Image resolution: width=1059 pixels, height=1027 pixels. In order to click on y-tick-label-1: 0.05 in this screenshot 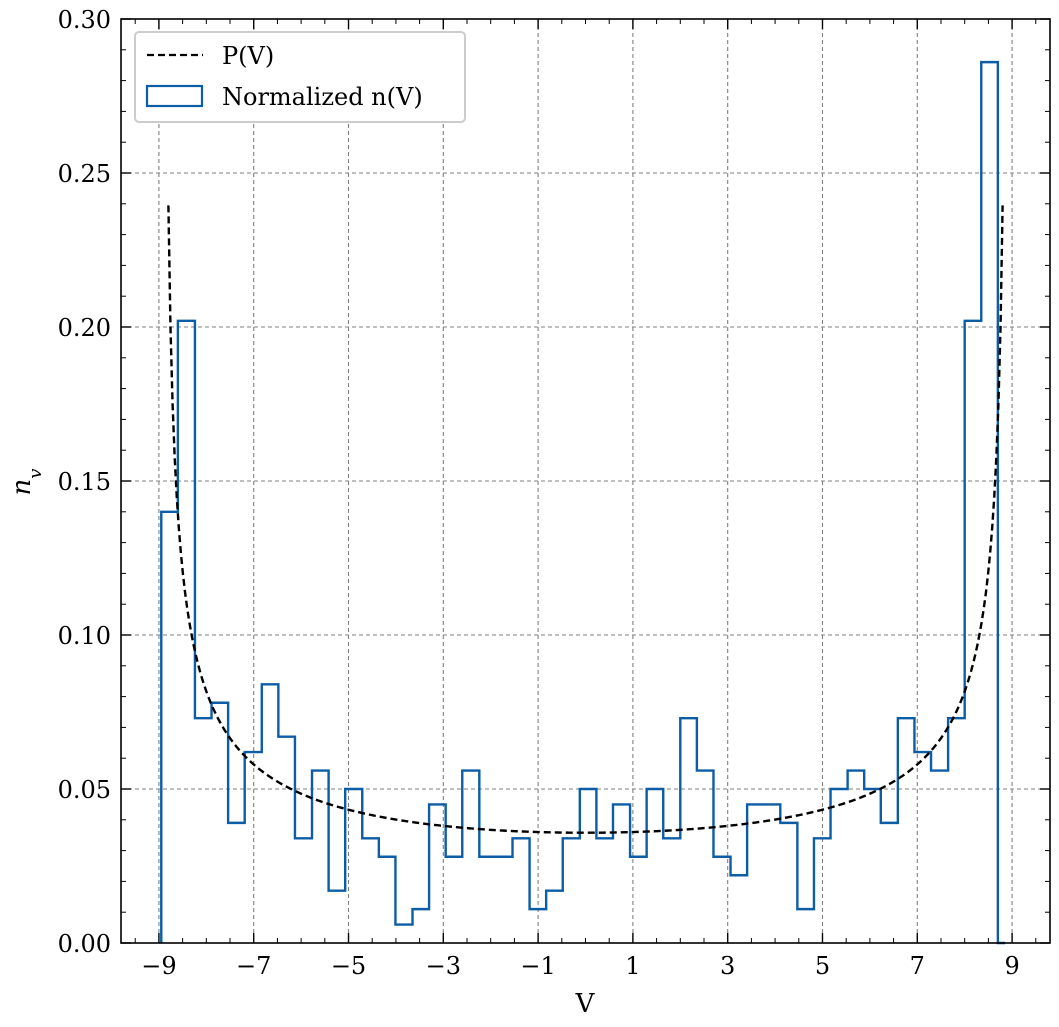, I will do `click(84, 790)`.